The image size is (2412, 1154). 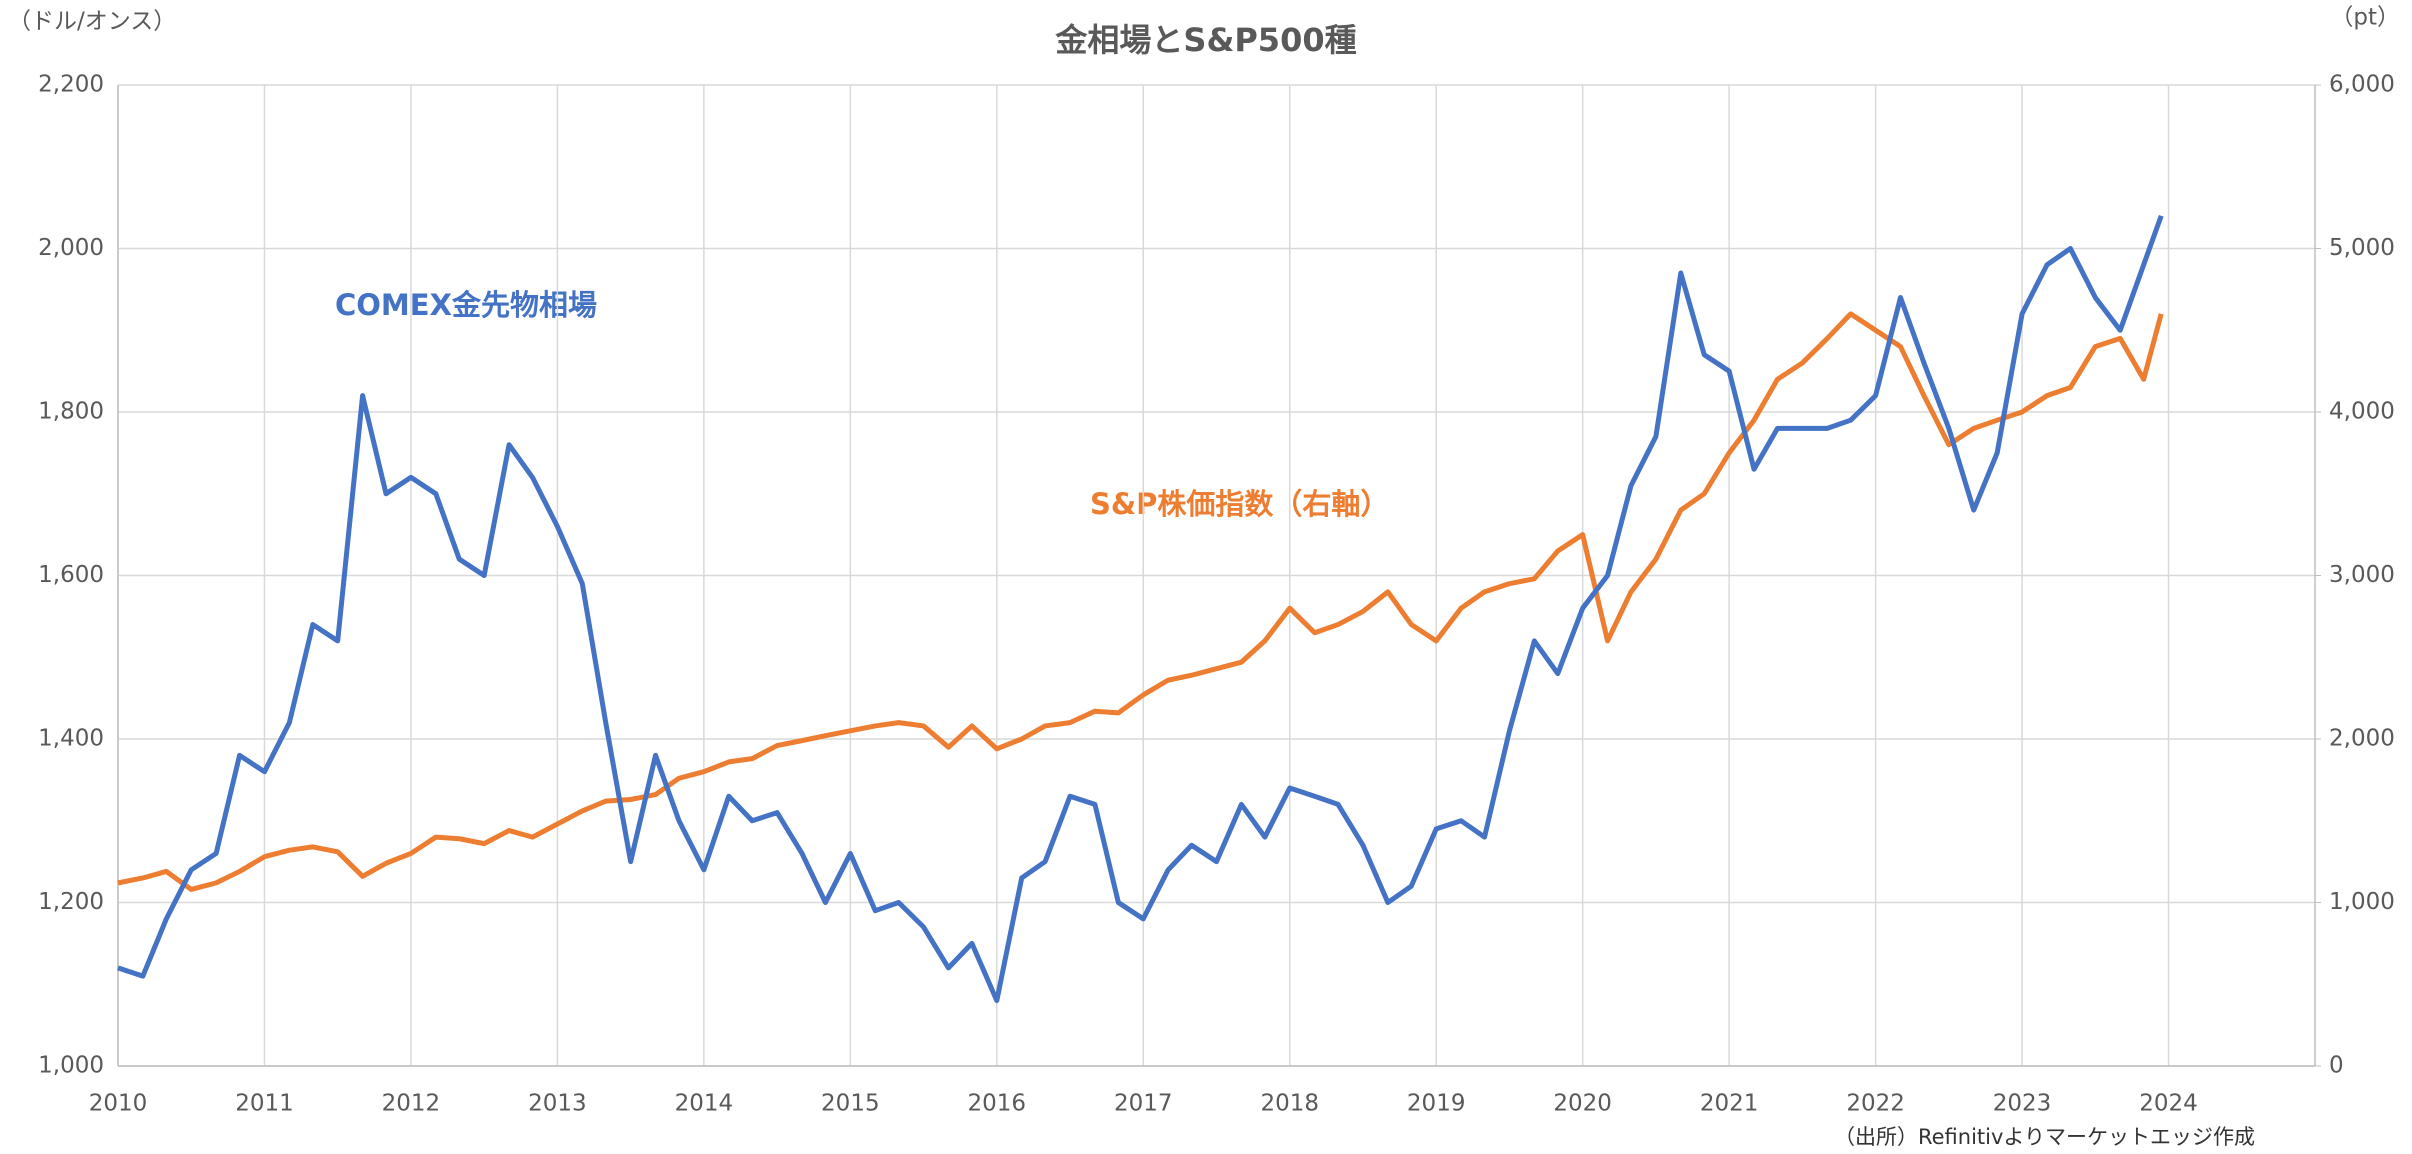 I want to click on y-tick-label: 1,800, so click(x=71, y=412).